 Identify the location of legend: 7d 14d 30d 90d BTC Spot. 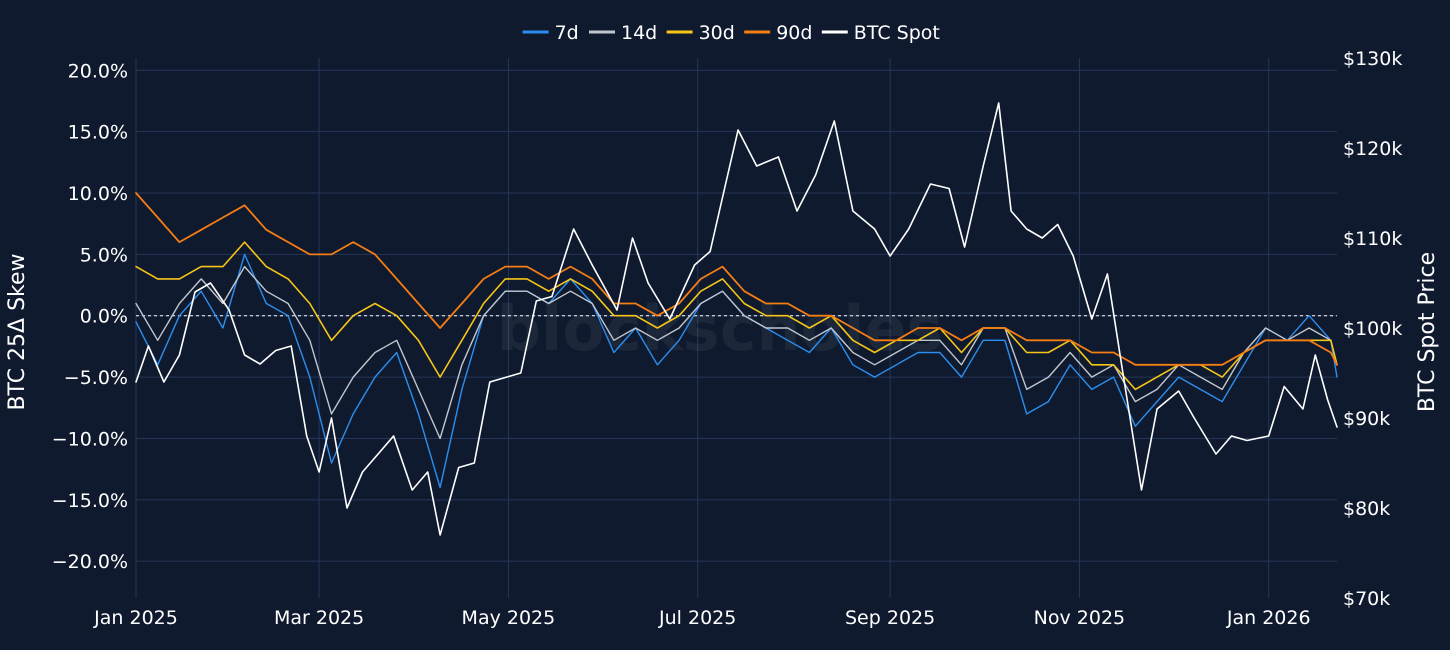
(731, 33).